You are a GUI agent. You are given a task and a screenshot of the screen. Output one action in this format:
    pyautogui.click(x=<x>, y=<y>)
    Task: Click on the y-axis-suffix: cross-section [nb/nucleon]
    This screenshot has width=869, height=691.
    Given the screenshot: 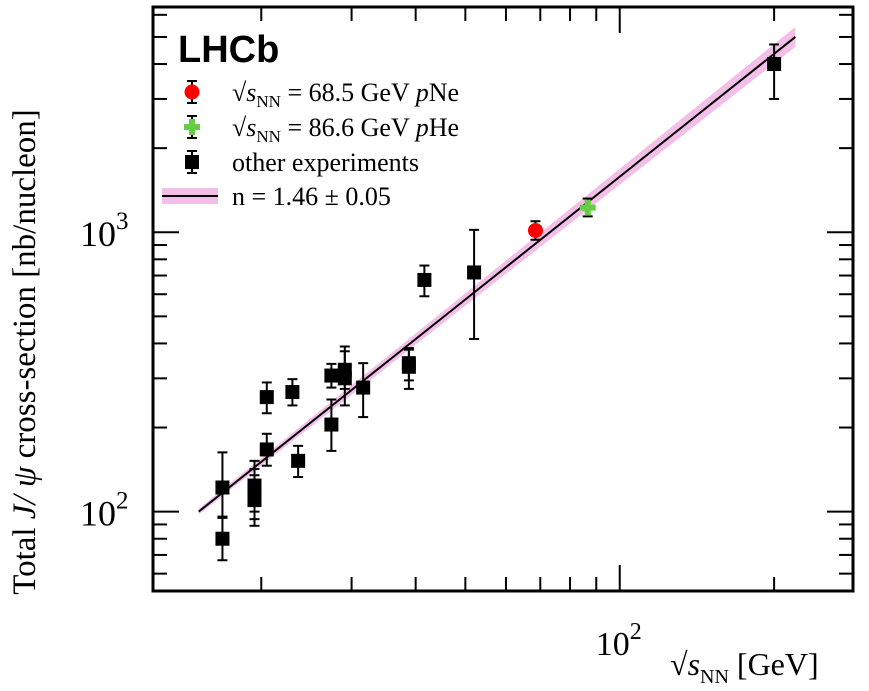 What is the action you would take?
    pyautogui.click(x=25, y=287)
    